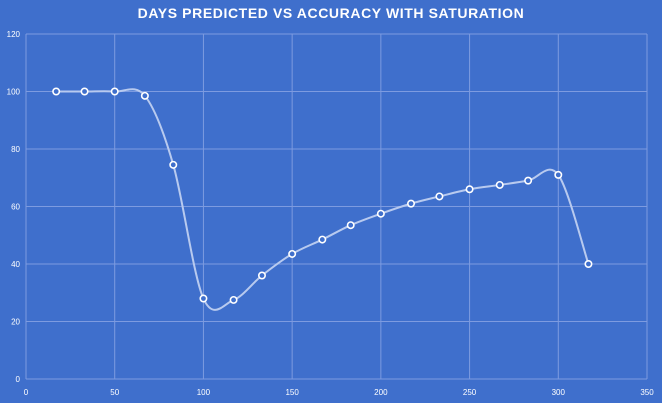 This screenshot has width=662, height=403. I want to click on x-tick-label: 250, so click(470, 392).